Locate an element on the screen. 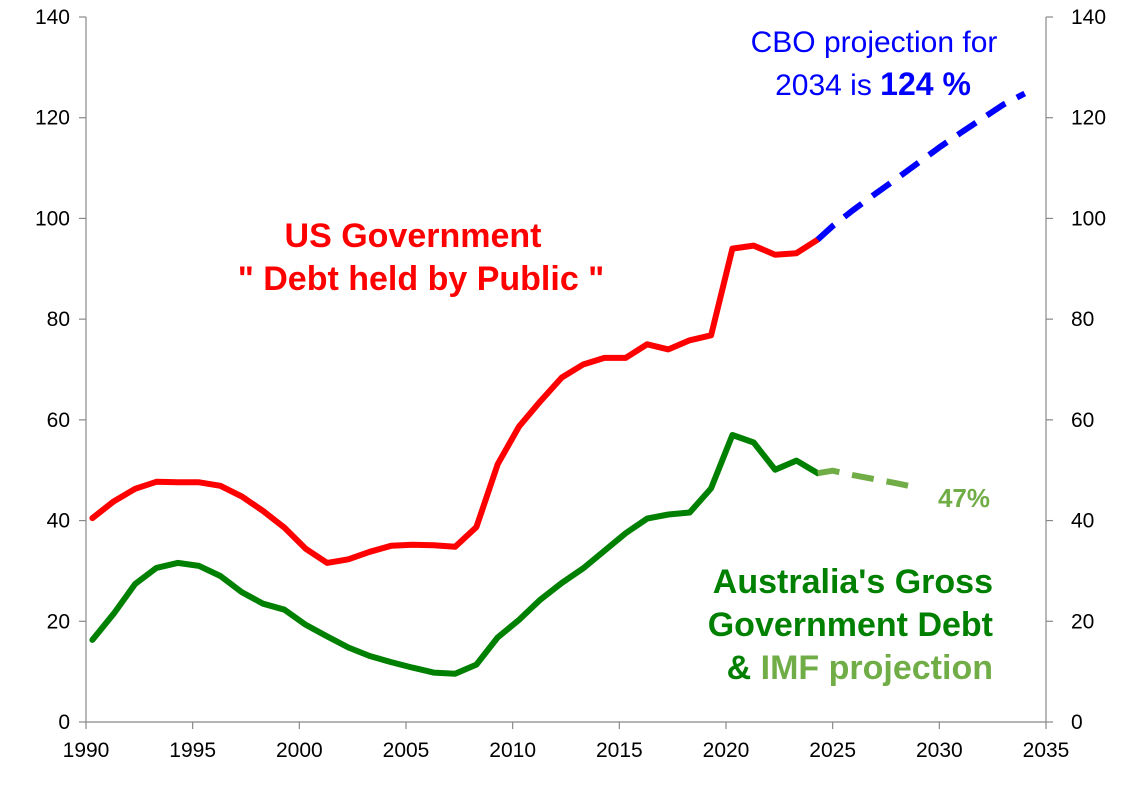  y-tick-label-left: 20 is located at coordinates (58, 621).